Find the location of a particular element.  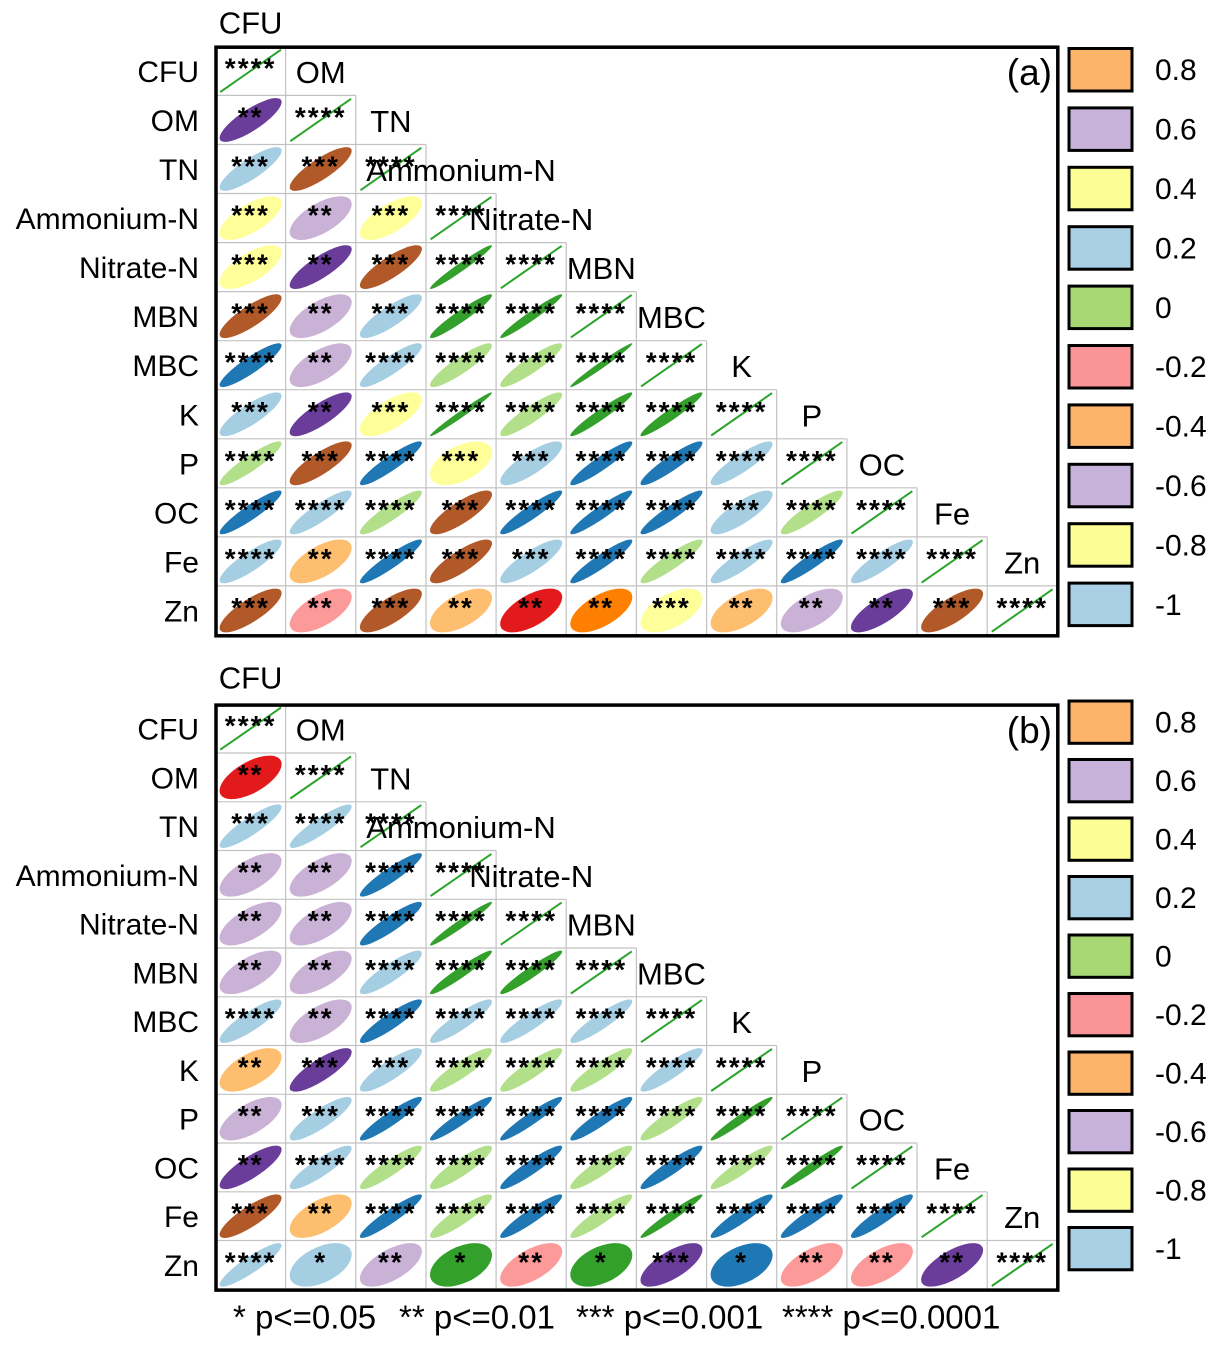

svg-text: -0.4 is located at coordinates (1181, 1074).